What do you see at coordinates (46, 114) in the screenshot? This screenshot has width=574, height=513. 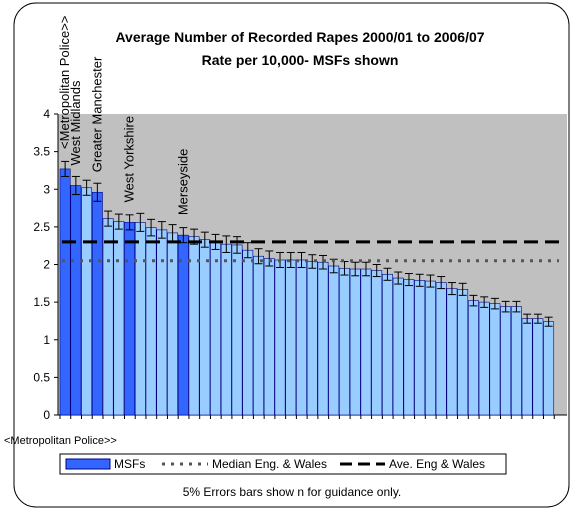 I see `y-tick-label: 4` at bounding box center [46, 114].